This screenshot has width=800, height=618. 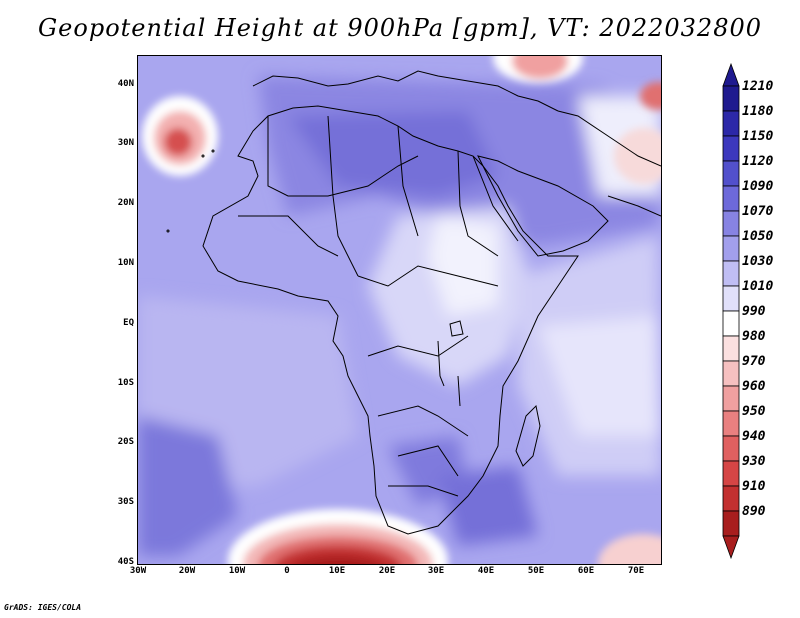 I want to click on colorbar-top-arrow, so click(x=731, y=74).